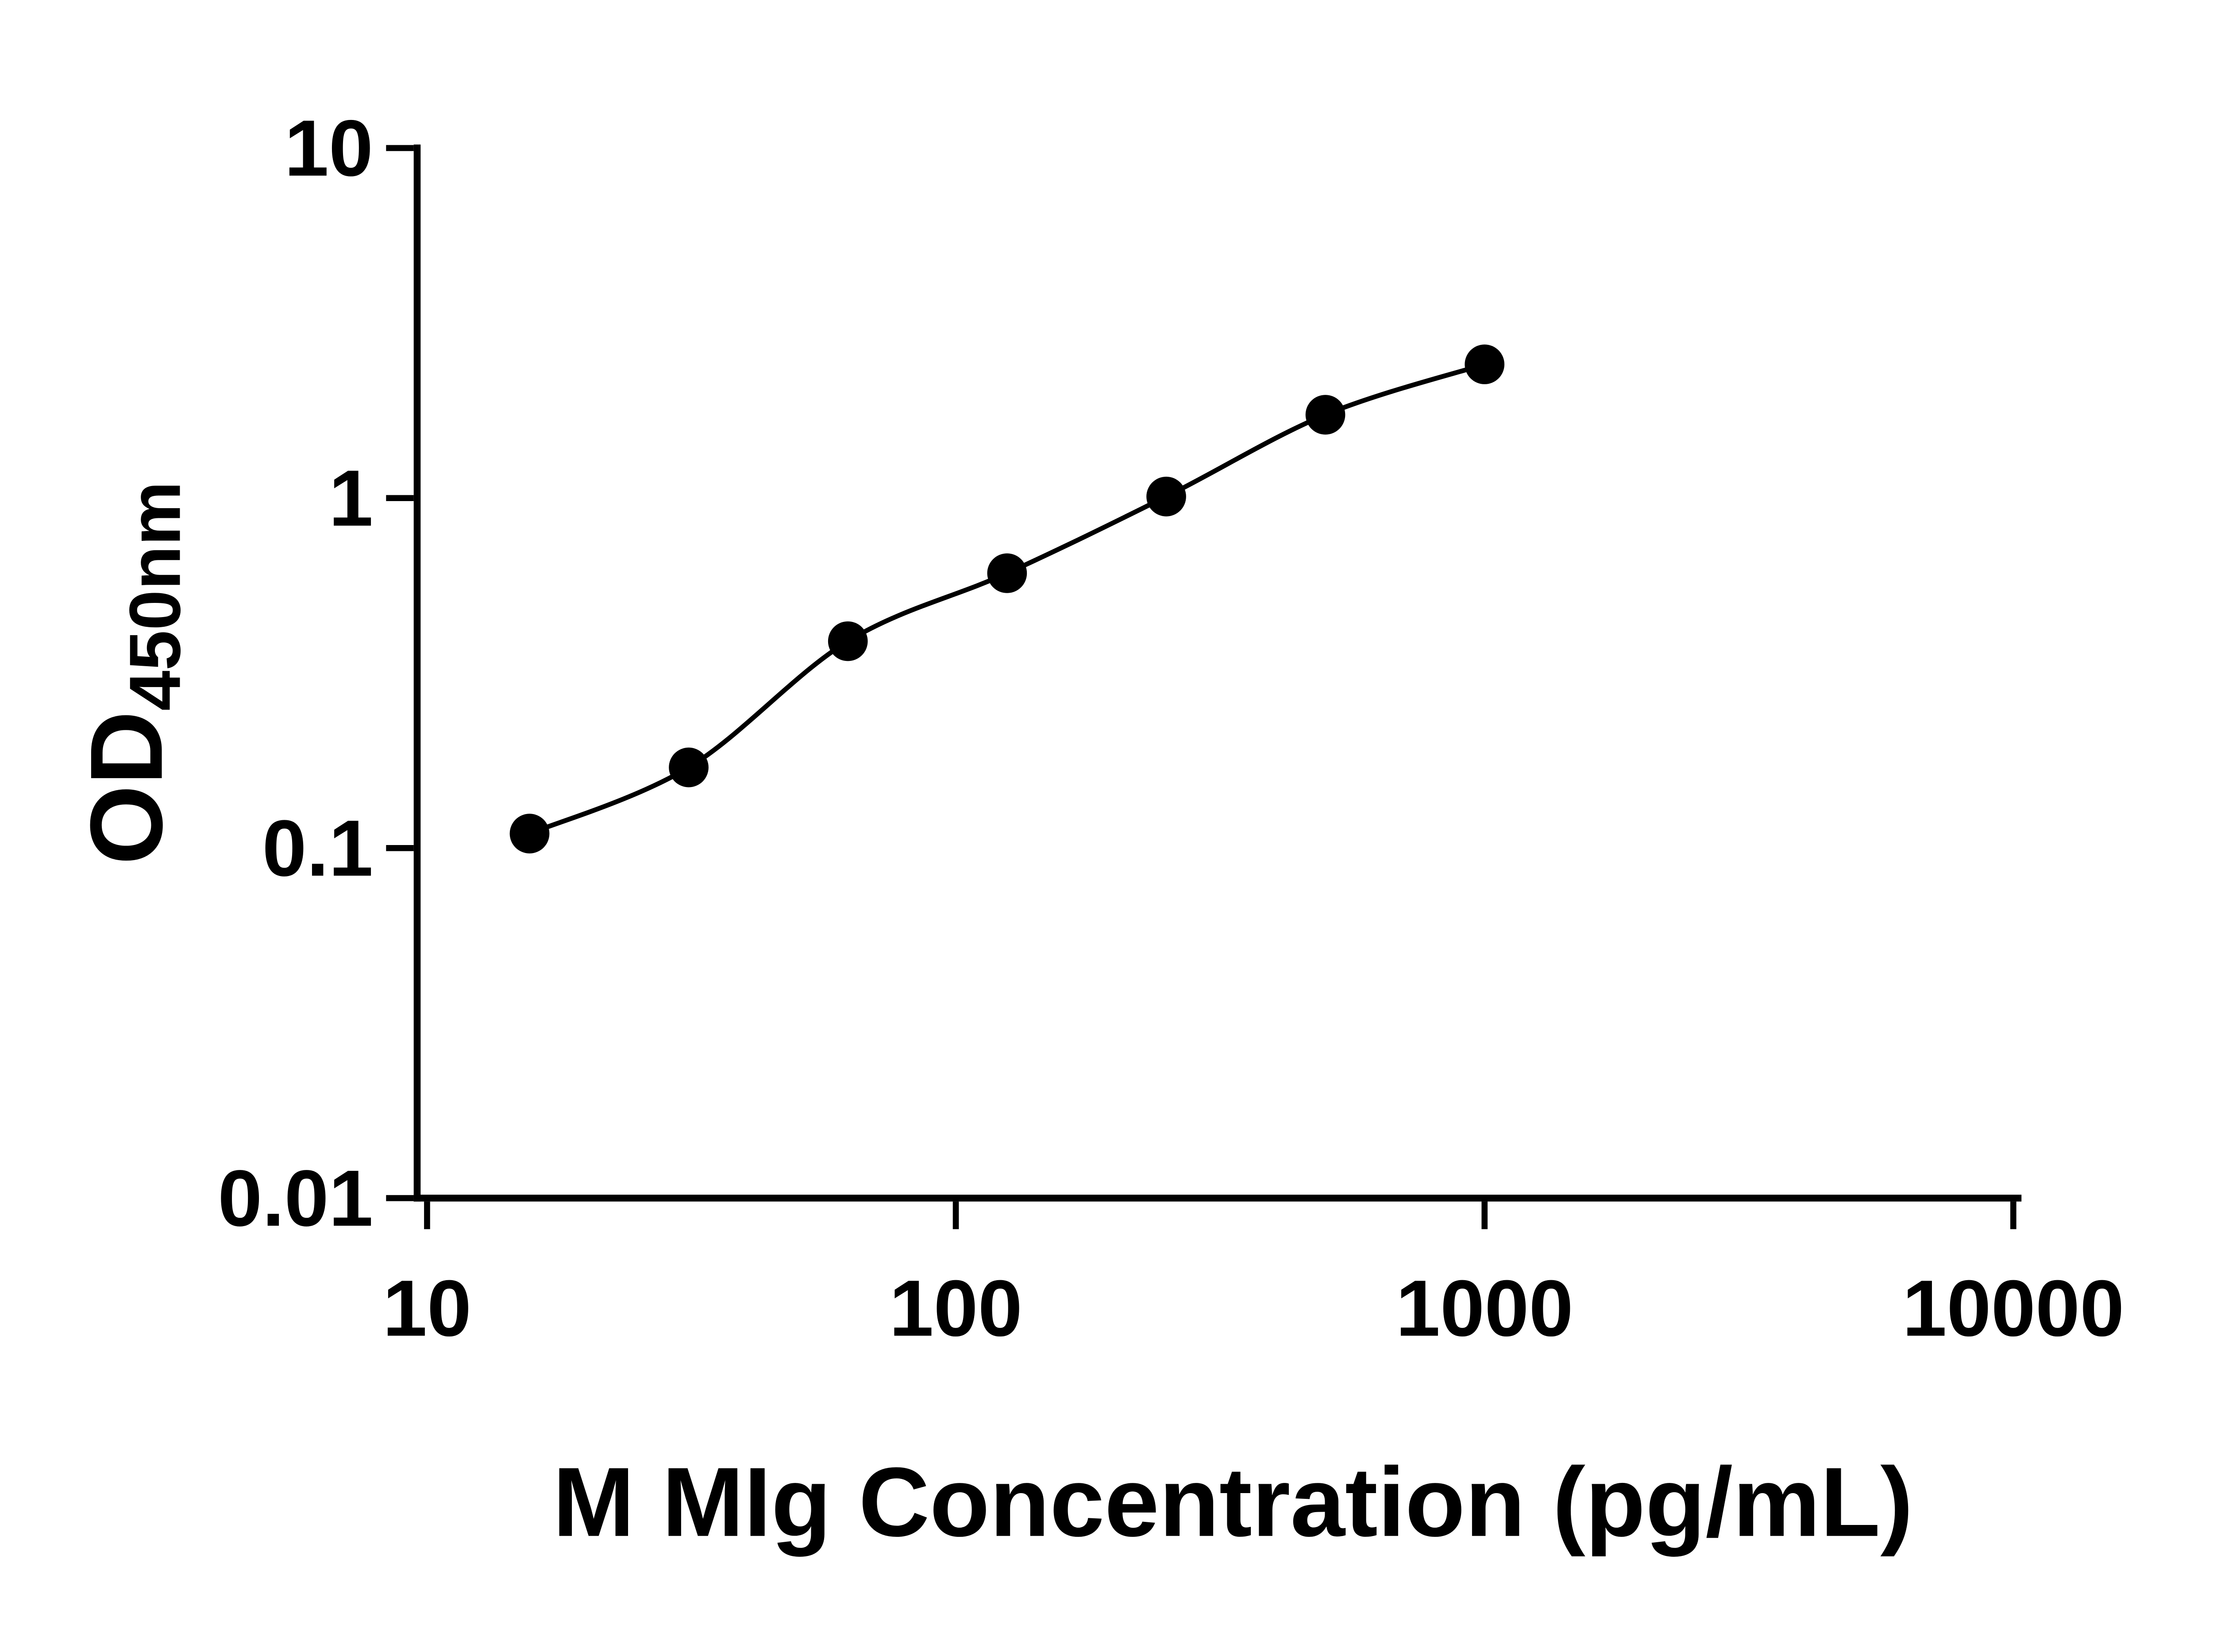 The height and width of the screenshot is (1652, 2213). I want to click on y-tick-label: 0.1, so click(317, 848).